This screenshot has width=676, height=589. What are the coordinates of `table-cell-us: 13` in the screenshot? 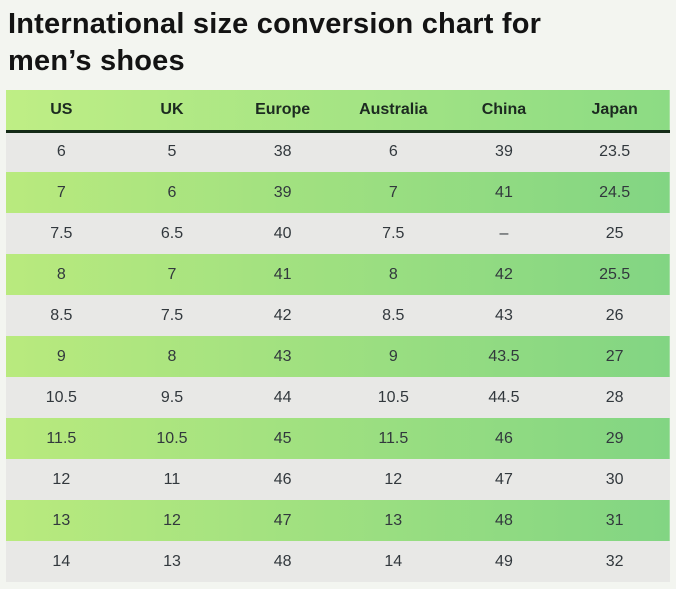 It's located at (61, 520).